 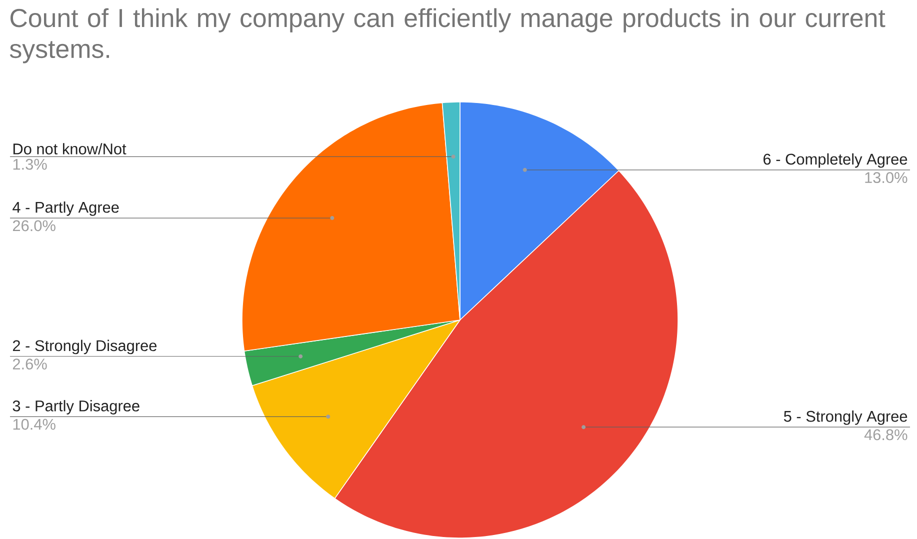 I want to click on slice-label: 5 - Strongly Agree, so click(x=846, y=417).